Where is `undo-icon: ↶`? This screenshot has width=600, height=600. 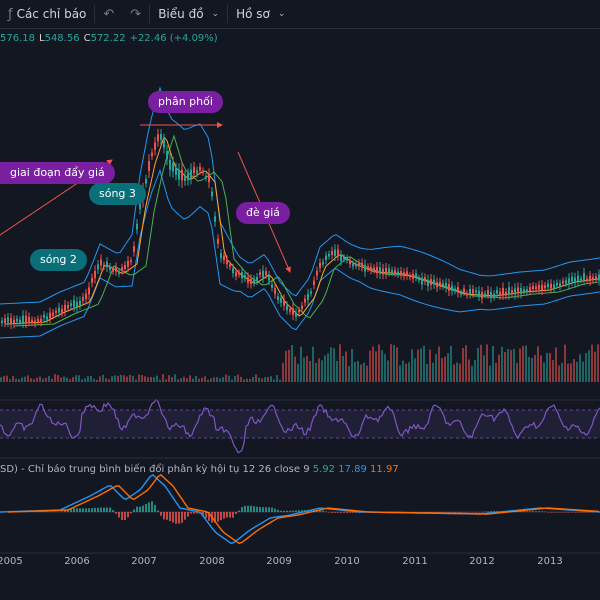
undo-icon: ↶ is located at coordinates (109, 14).